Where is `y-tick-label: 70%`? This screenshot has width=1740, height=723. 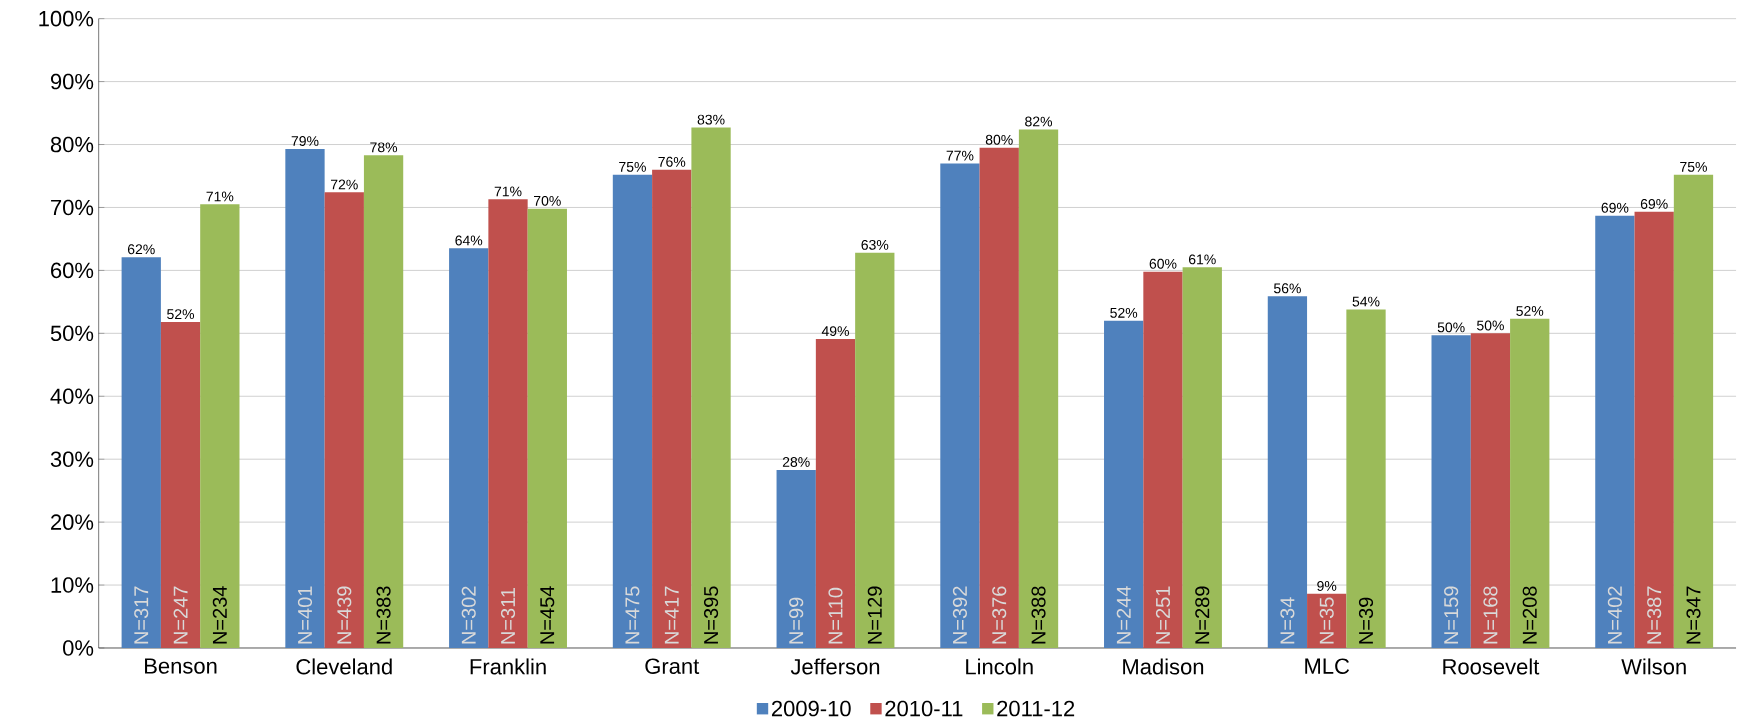 y-tick-label: 70% is located at coordinates (72, 207).